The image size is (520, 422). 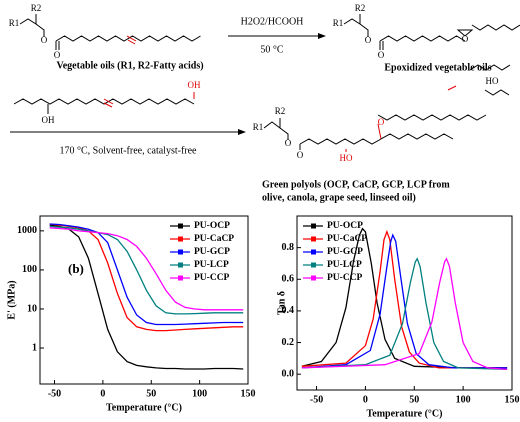 I want to click on panel-label: (b), so click(x=76, y=268).